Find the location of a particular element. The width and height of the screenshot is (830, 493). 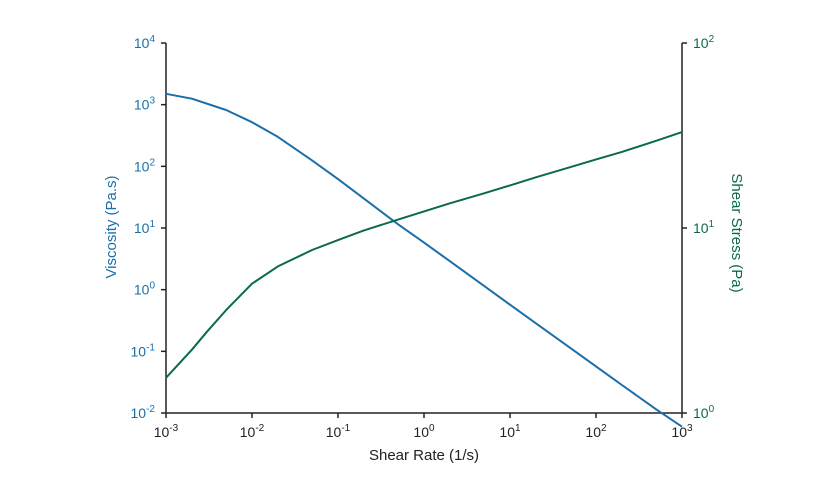

x-tick-label: 10¹ is located at coordinates (510, 431).